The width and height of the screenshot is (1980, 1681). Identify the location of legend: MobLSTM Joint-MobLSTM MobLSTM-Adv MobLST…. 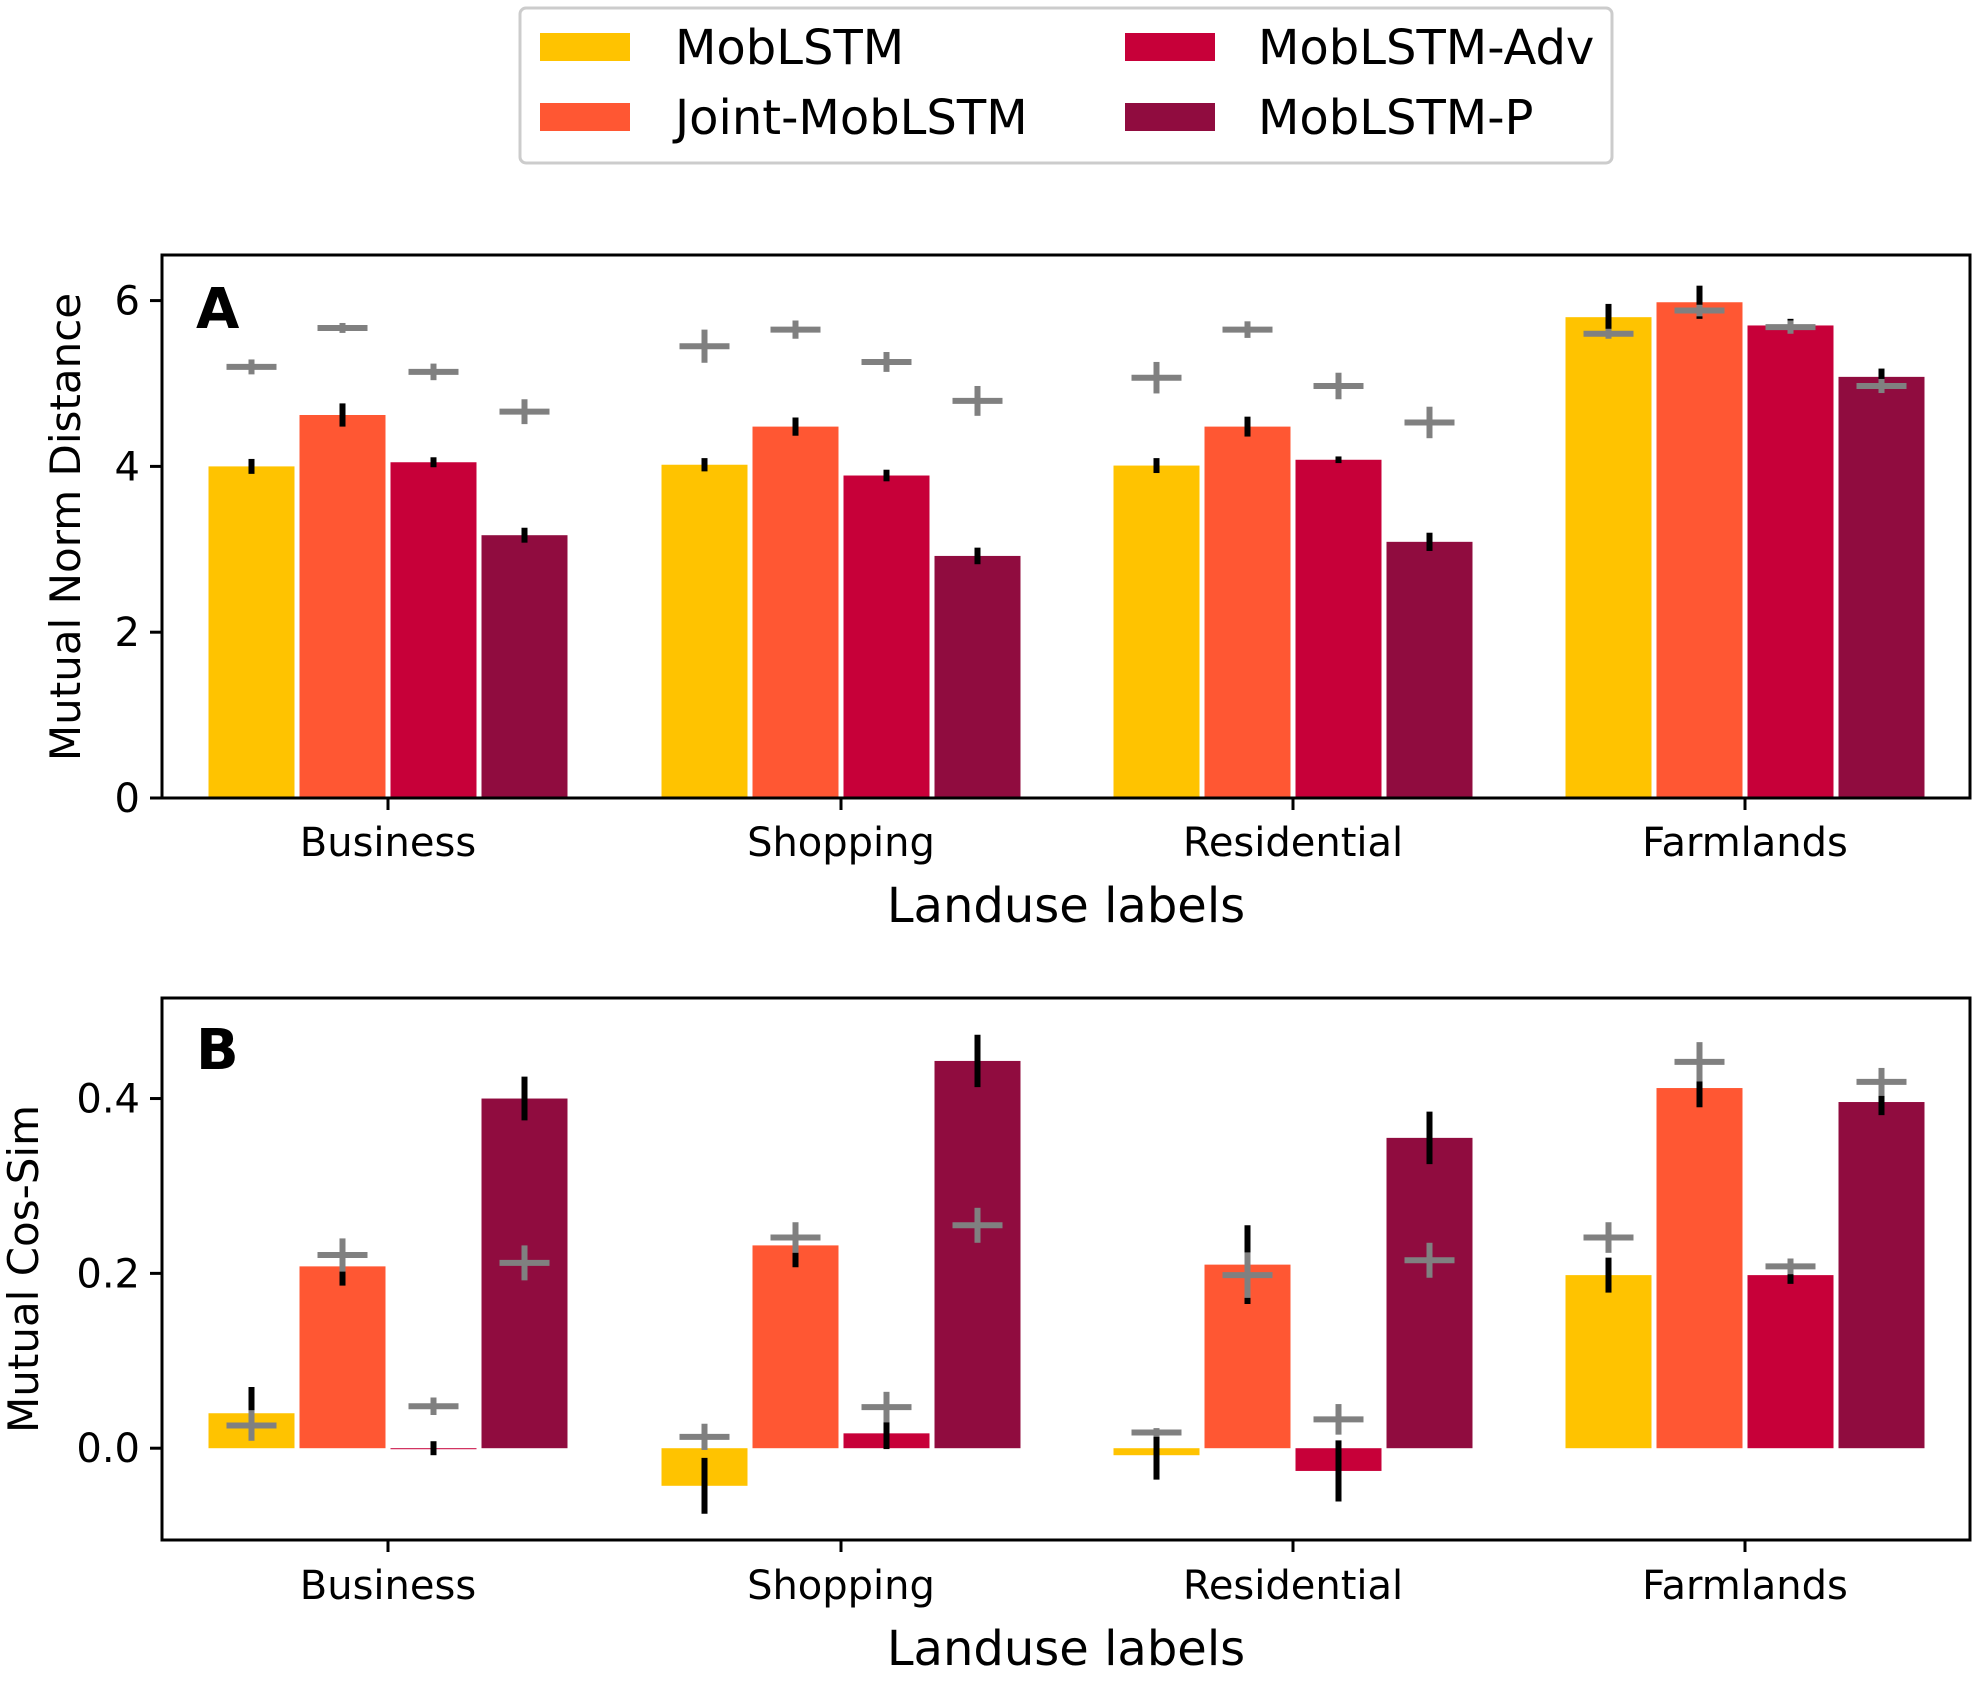
(1066, 85).